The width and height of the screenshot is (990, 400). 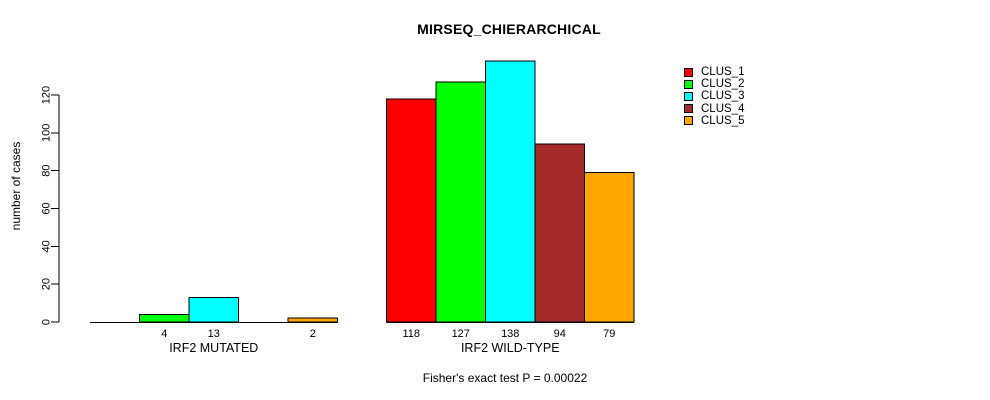 I want to click on bar-value-label: 94, so click(x=560, y=334).